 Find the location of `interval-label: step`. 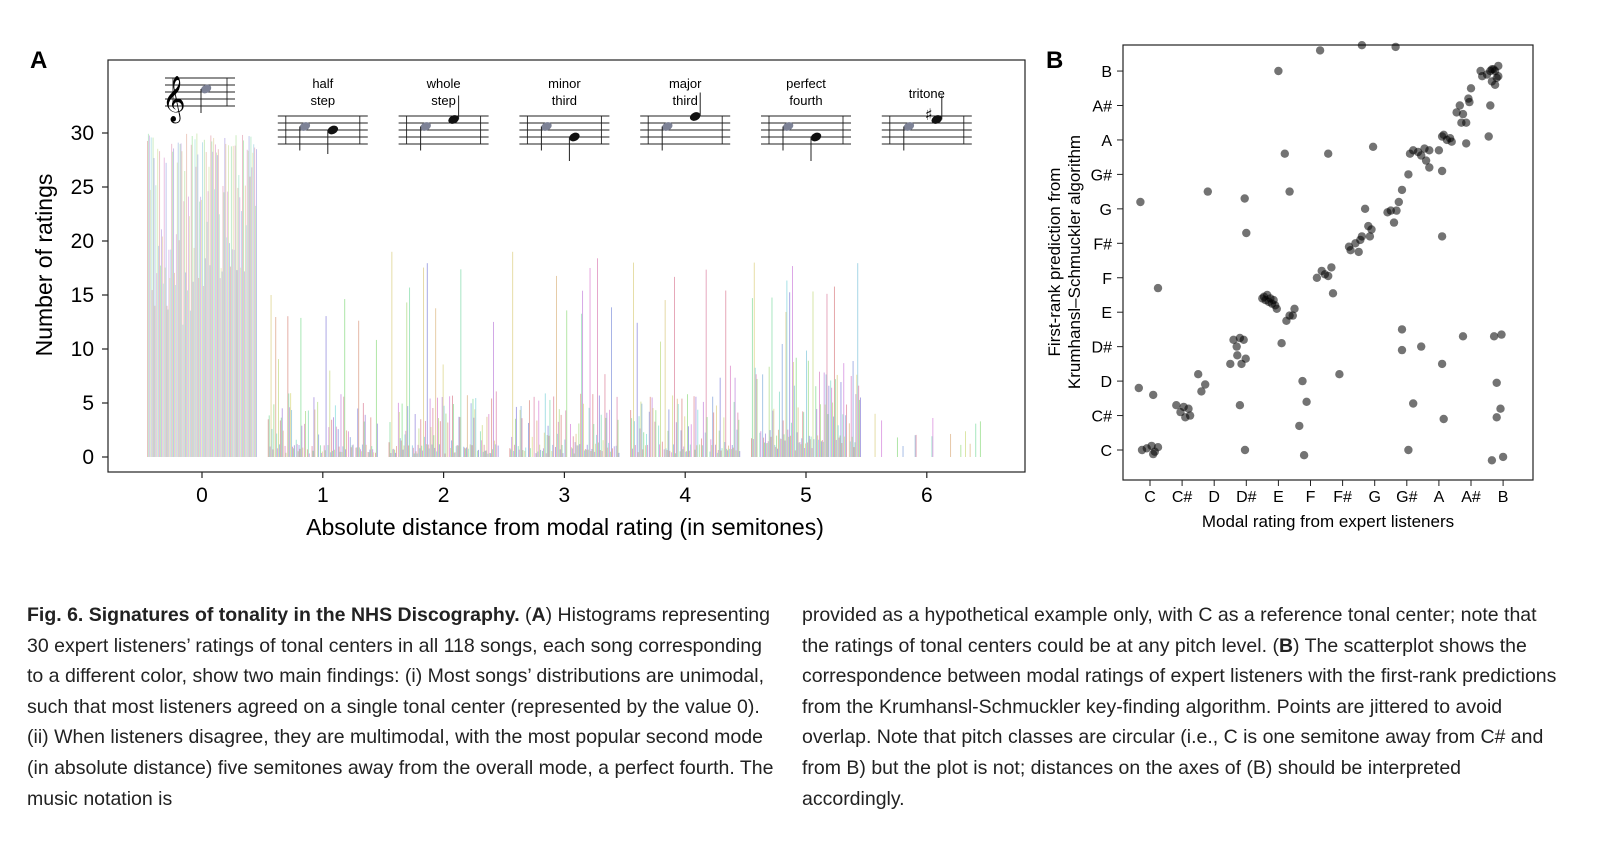

interval-label: step is located at coordinates (443, 100).